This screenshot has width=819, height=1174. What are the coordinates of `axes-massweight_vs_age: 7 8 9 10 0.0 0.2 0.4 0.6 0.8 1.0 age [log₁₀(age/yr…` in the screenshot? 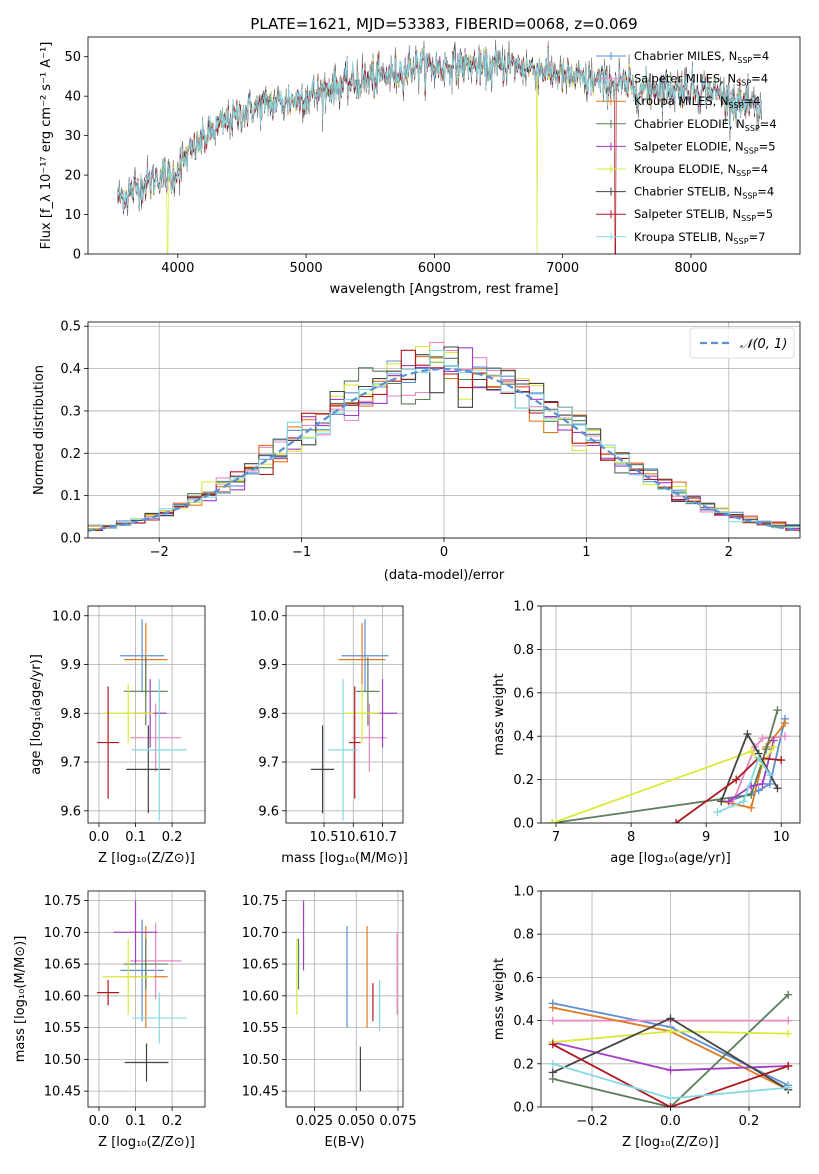 It's located at (646, 733).